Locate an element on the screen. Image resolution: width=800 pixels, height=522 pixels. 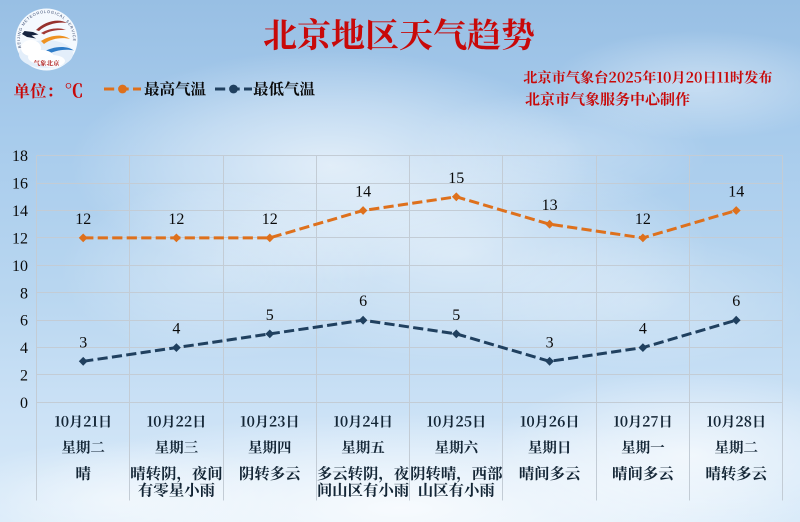
svg-text: 18 is located at coordinates (20, 156).